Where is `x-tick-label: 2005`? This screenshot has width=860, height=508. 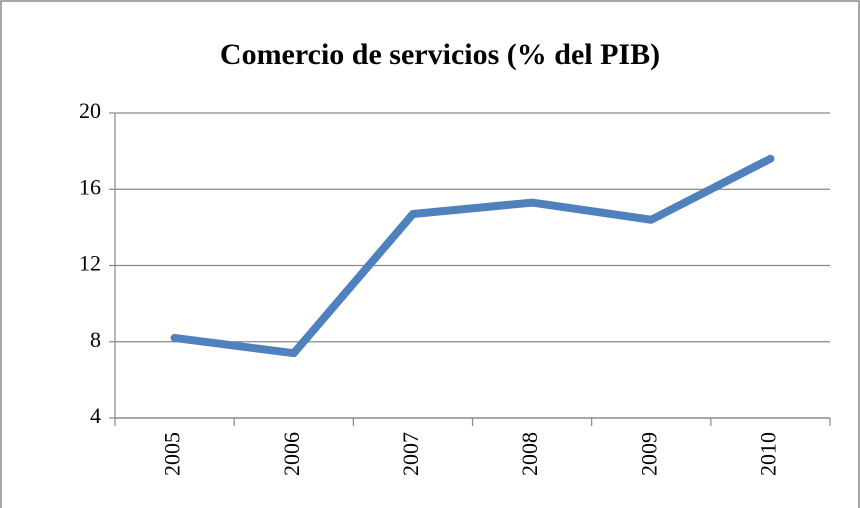 x-tick-label: 2005 is located at coordinates (172, 454).